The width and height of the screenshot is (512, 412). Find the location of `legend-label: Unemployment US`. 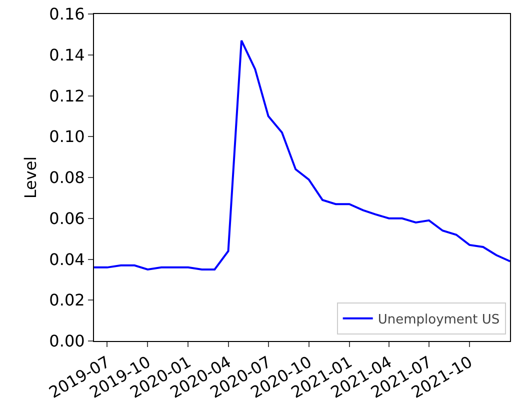

legend-label: Unemployment US is located at coordinates (439, 320).